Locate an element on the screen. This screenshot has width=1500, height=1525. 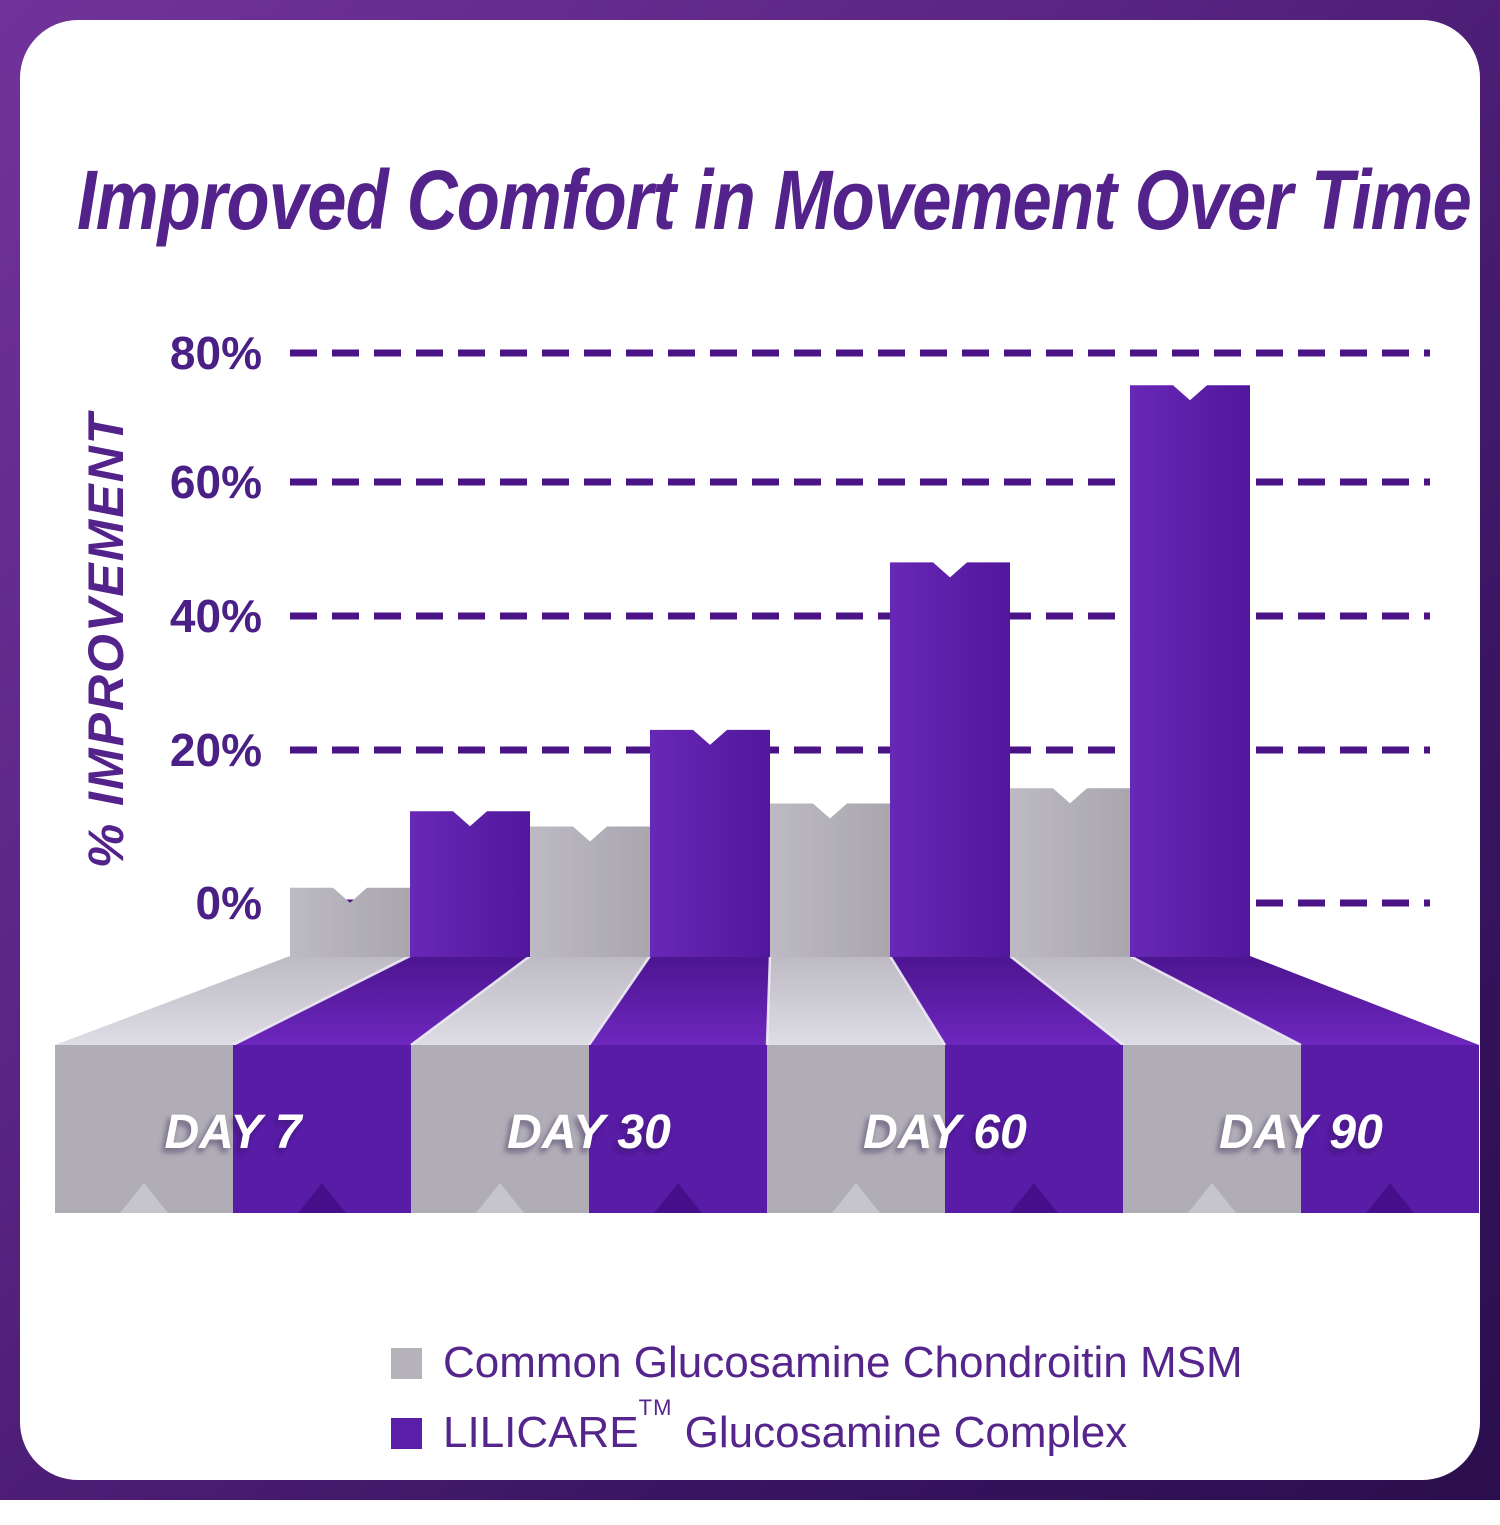
y-tick-label: 60% is located at coordinates (215, 482).